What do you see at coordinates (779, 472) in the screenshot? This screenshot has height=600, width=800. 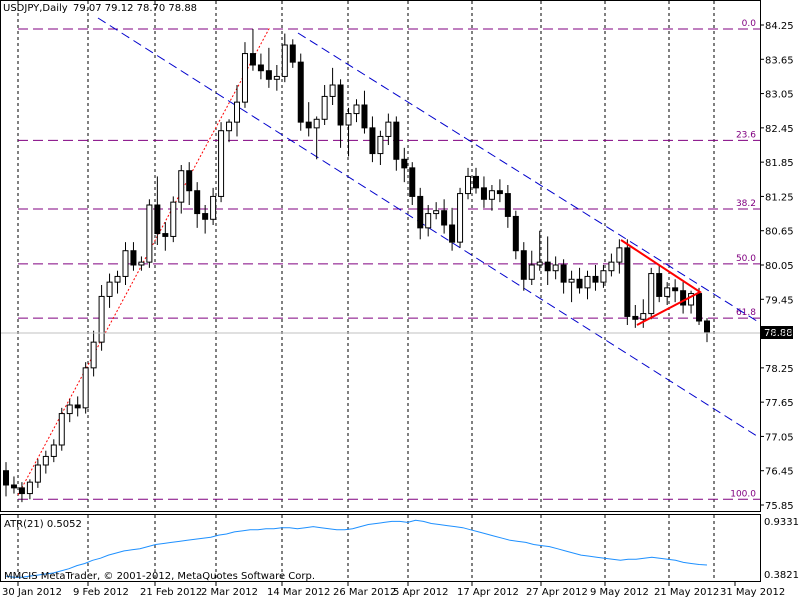 I see `price-tick-label: 76.45` at bounding box center [779, 472].